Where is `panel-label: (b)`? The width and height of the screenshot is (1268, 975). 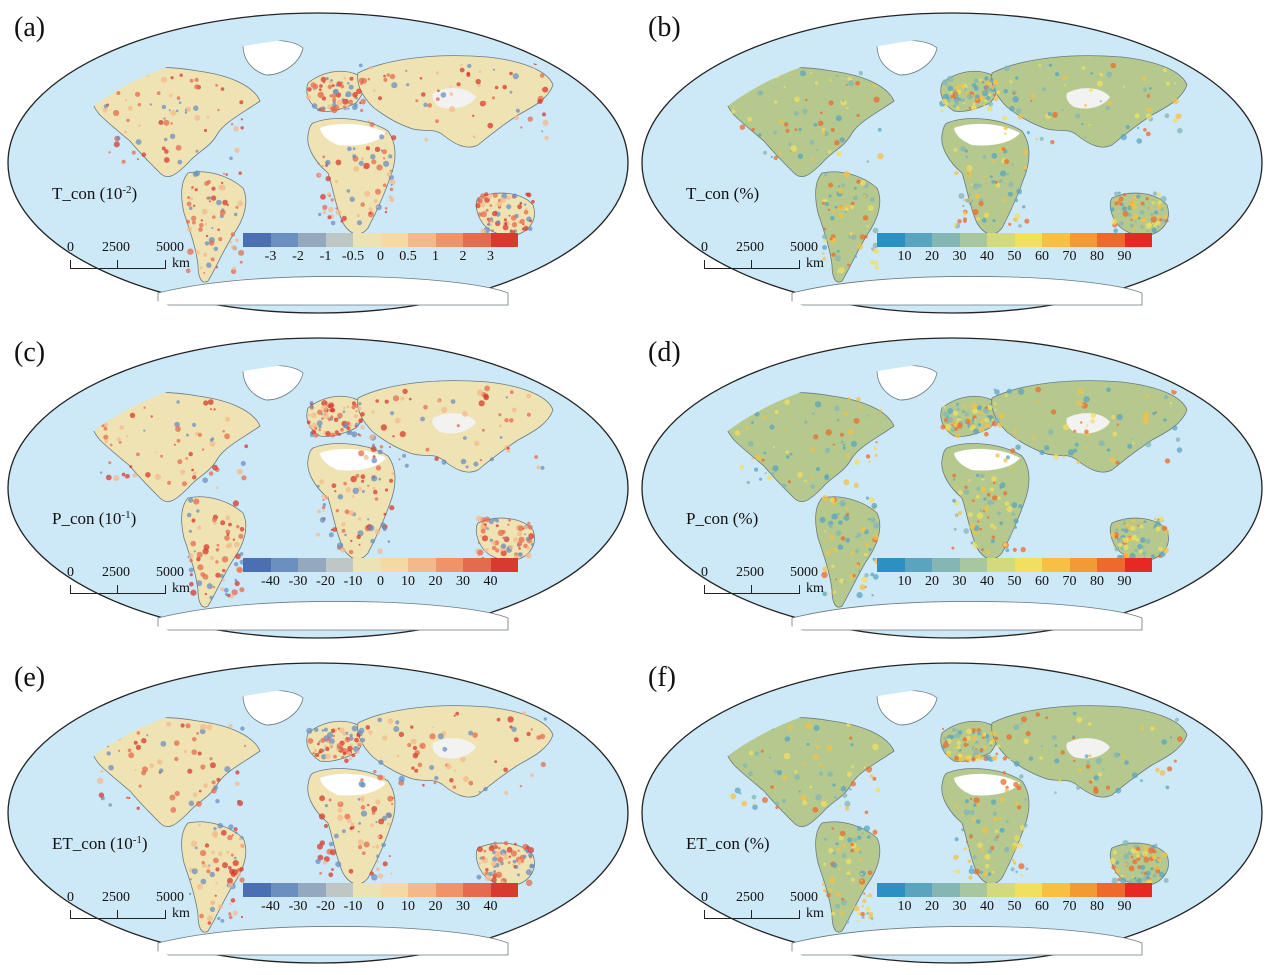 panel-label: (b) is located at coordinates (664, 27).